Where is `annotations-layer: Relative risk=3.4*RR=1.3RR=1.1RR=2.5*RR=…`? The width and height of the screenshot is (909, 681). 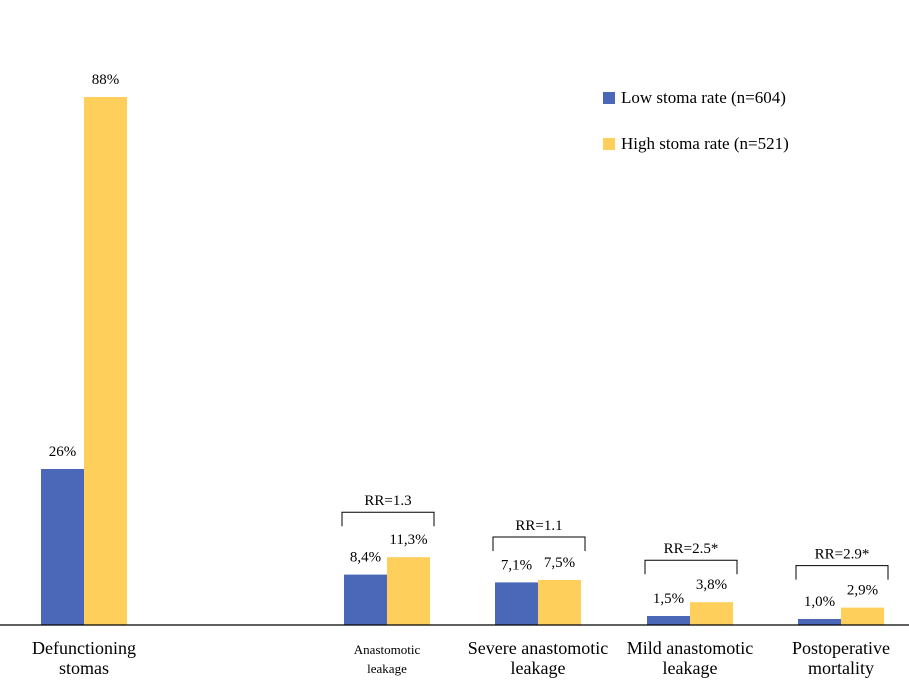
annotations-layer: Relative risk=3.4*RR=1.3RR=1.1RR=2.5*RR=… is located at coordinates (615, 536).